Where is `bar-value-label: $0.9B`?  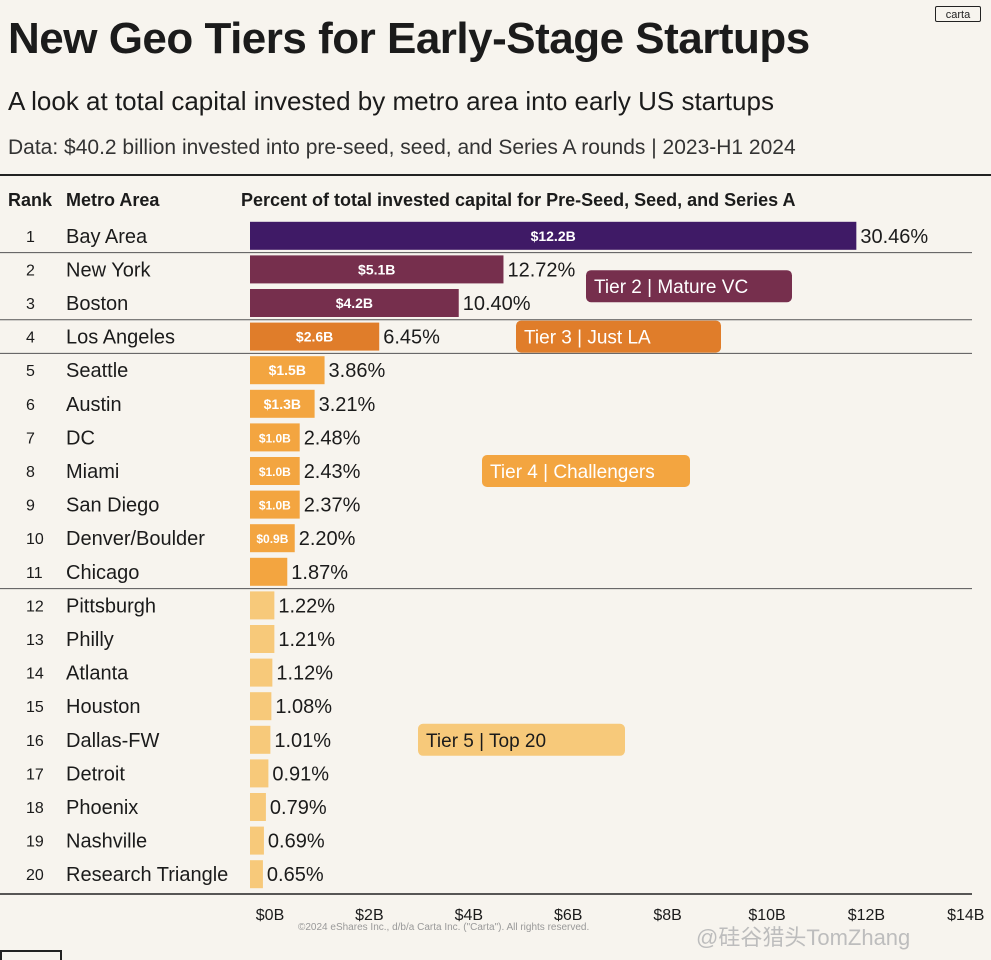
bar-value-label: $0.9B is located at coordinates (272, 539).